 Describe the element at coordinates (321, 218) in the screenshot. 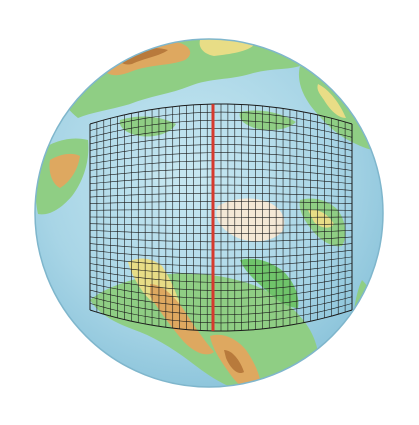

I see `landmass-baffin-highland` at that location.